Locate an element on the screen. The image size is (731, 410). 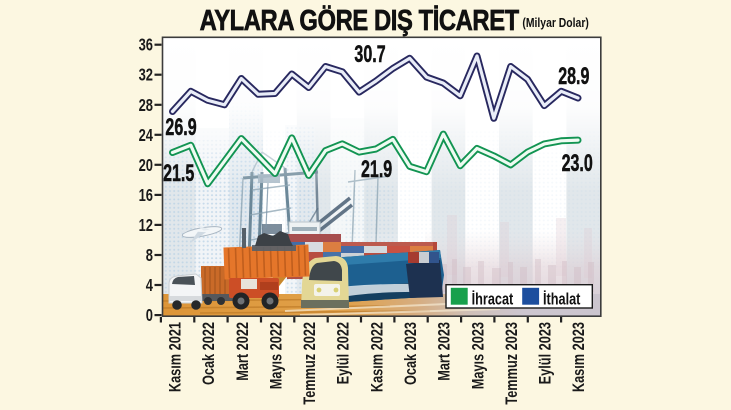
svg-text: 12 is located at coordinates (146, 225).